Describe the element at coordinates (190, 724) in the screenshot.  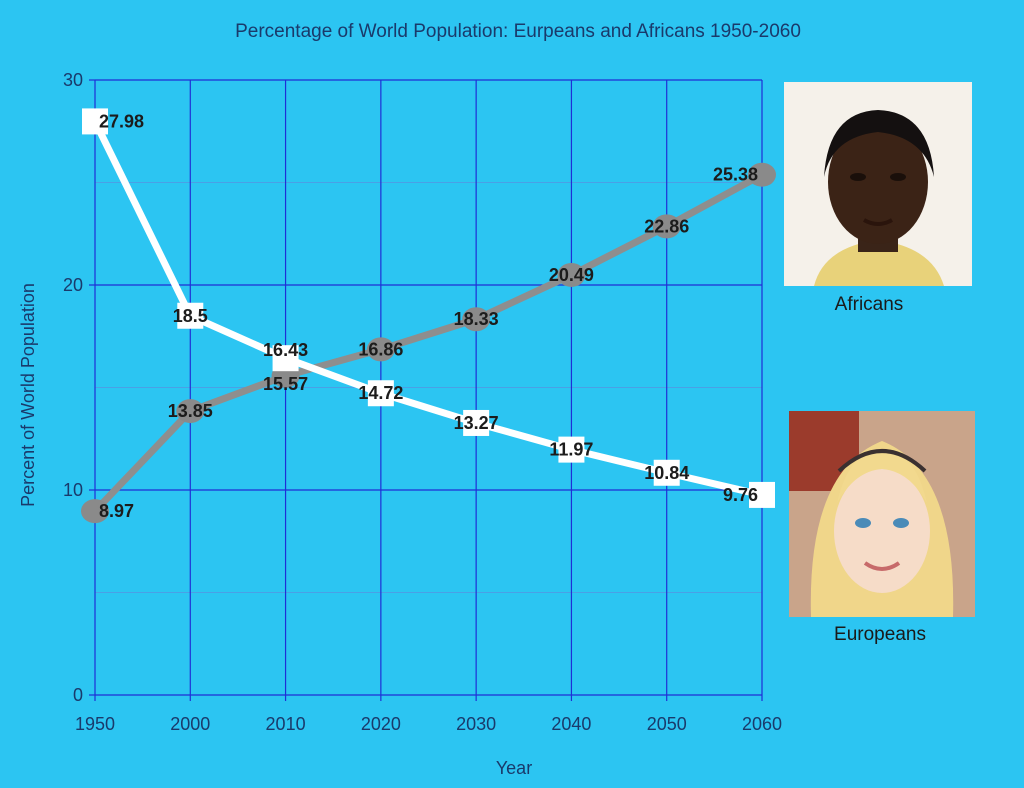
I see `x-tick-label: 2000` at that location.